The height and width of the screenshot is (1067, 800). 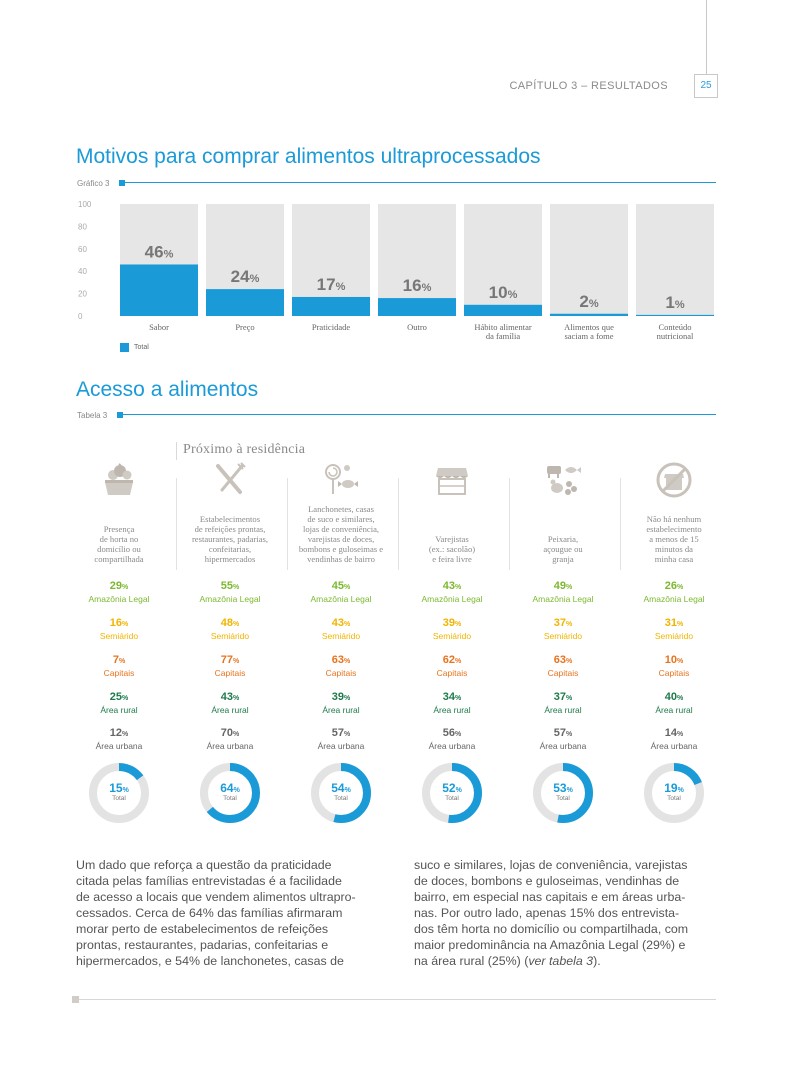 What do you see at coordinates (341, 629) in the screenshot?
I see `stat-semiarido: 43% Semiárido` at bounding box center [341, 629].